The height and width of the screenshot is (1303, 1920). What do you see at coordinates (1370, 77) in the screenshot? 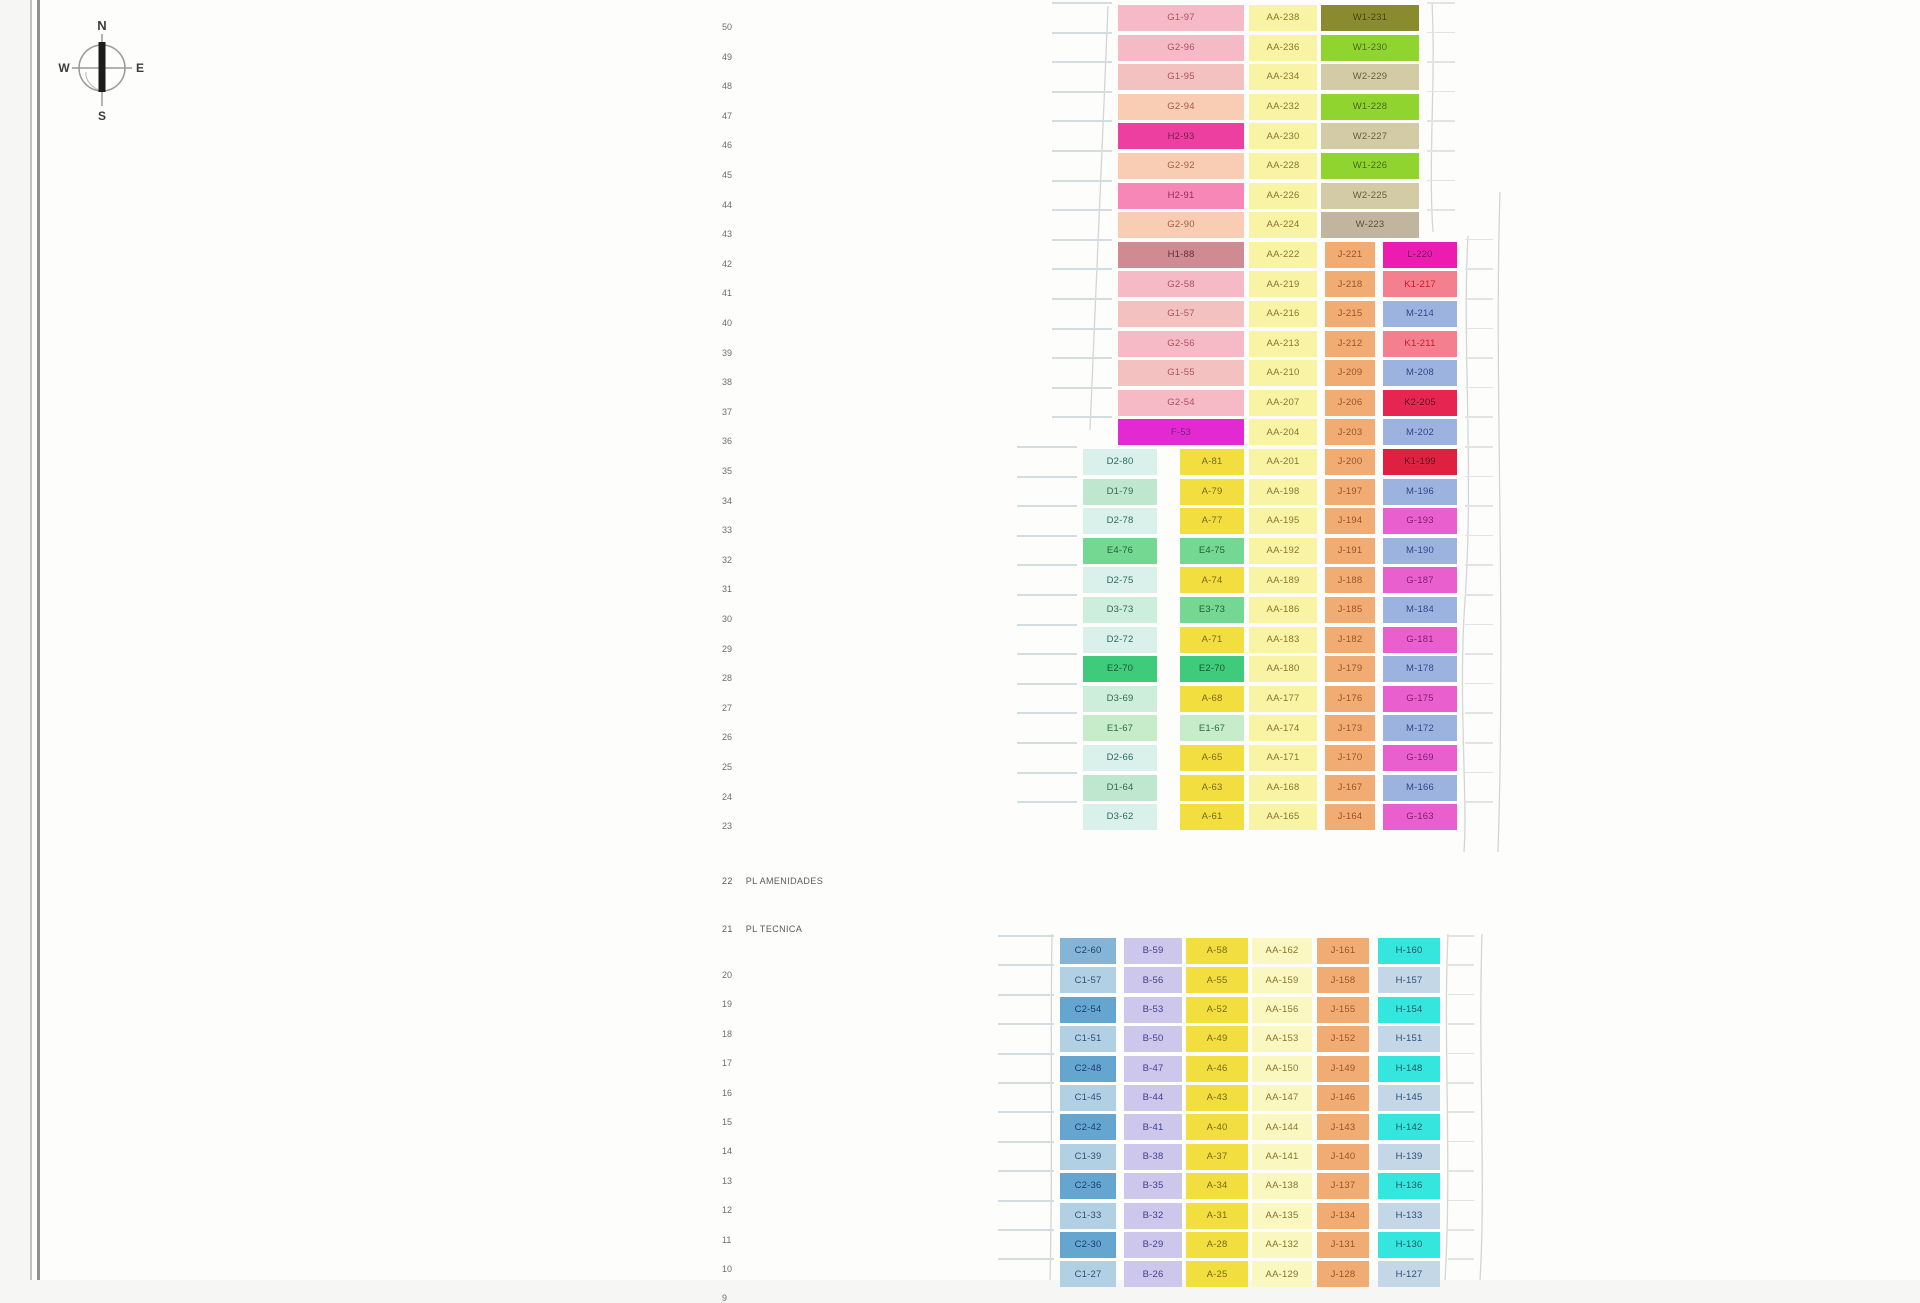
I see `unit-cell: W2-229` at bounding box center [1370, 77].